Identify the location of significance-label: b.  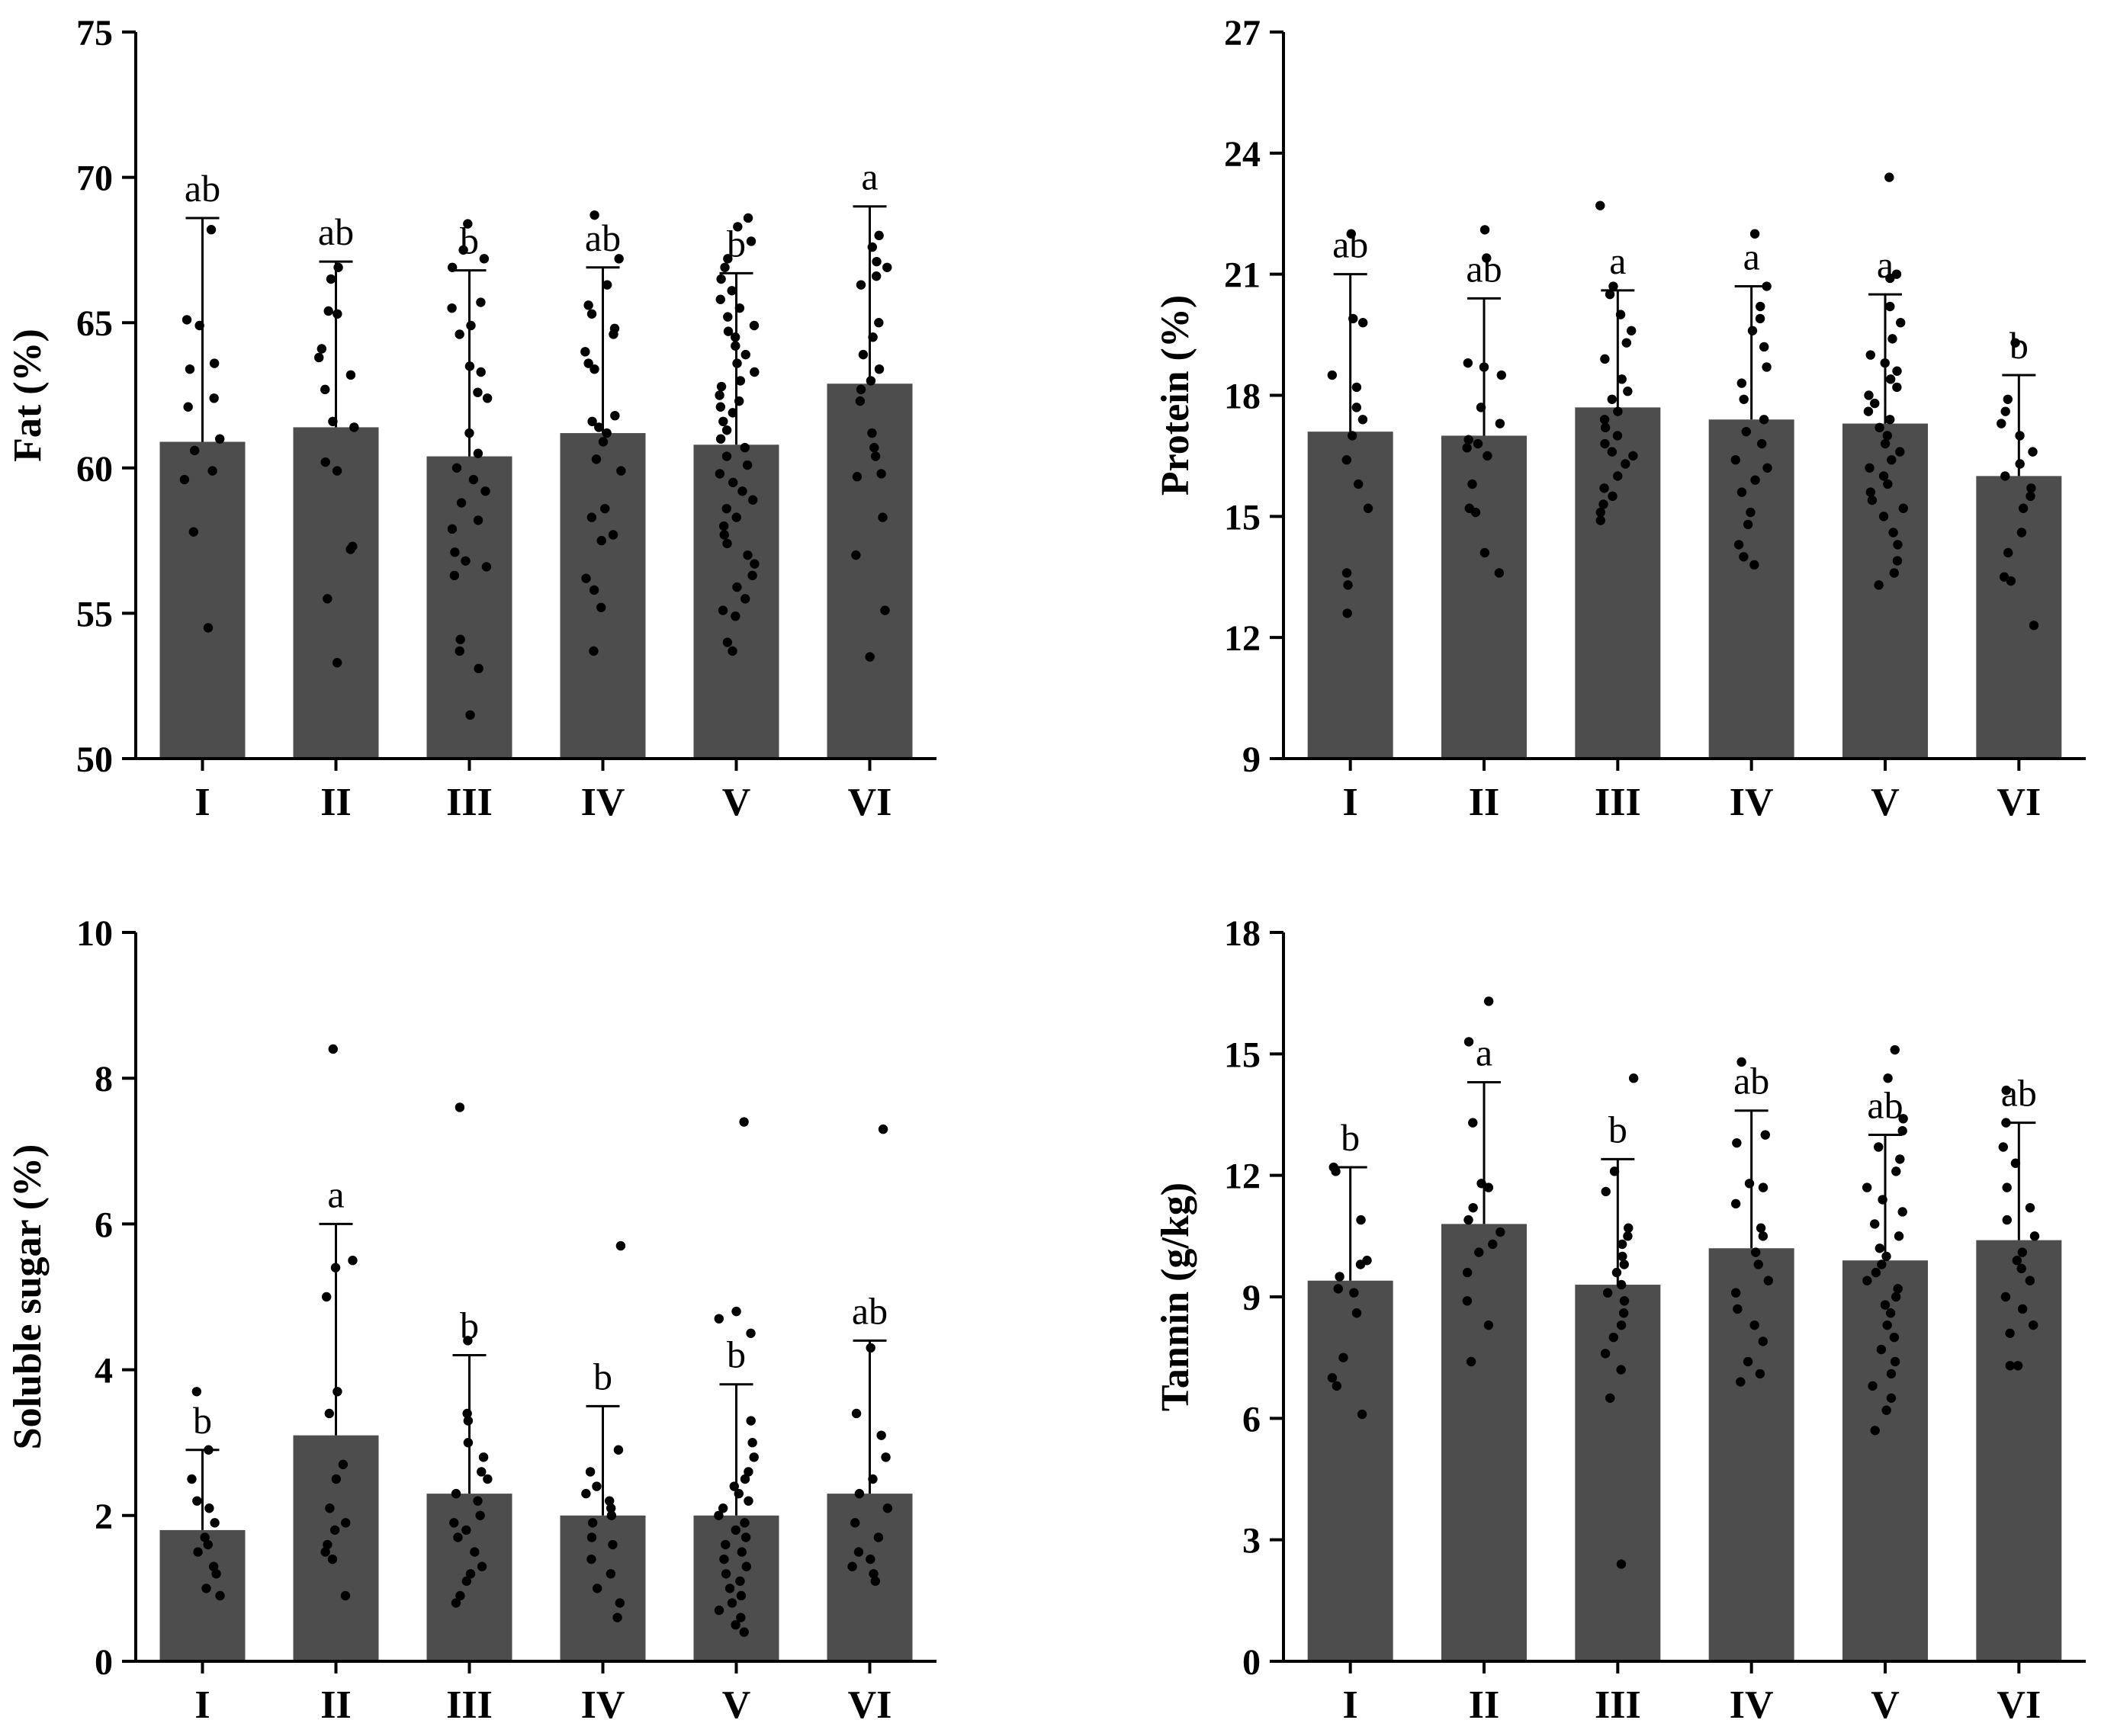
(736, 1354).